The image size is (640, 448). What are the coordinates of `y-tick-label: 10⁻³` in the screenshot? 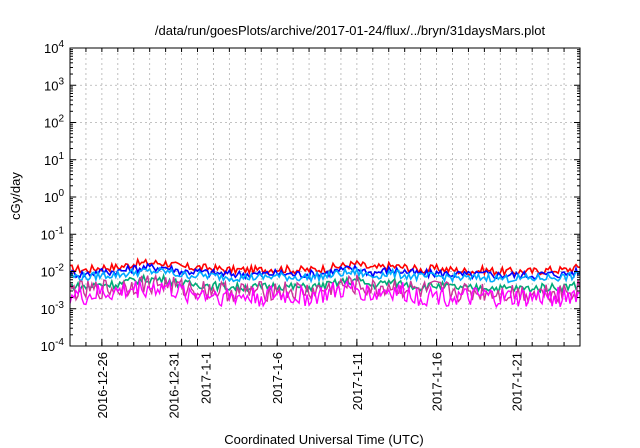 It's located at (53, 308).